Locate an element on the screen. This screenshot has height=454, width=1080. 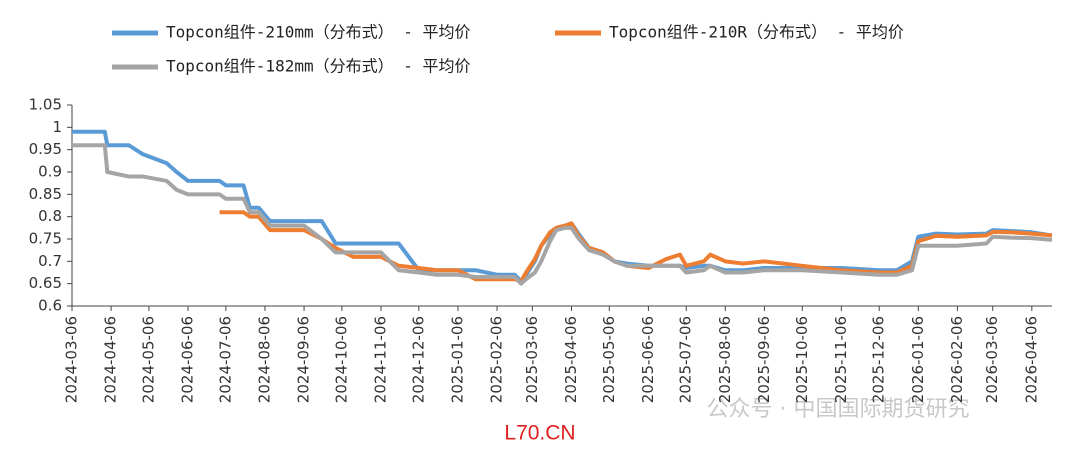
x-tick-label: 2024-05-06 is located at coordinates (148, 359).